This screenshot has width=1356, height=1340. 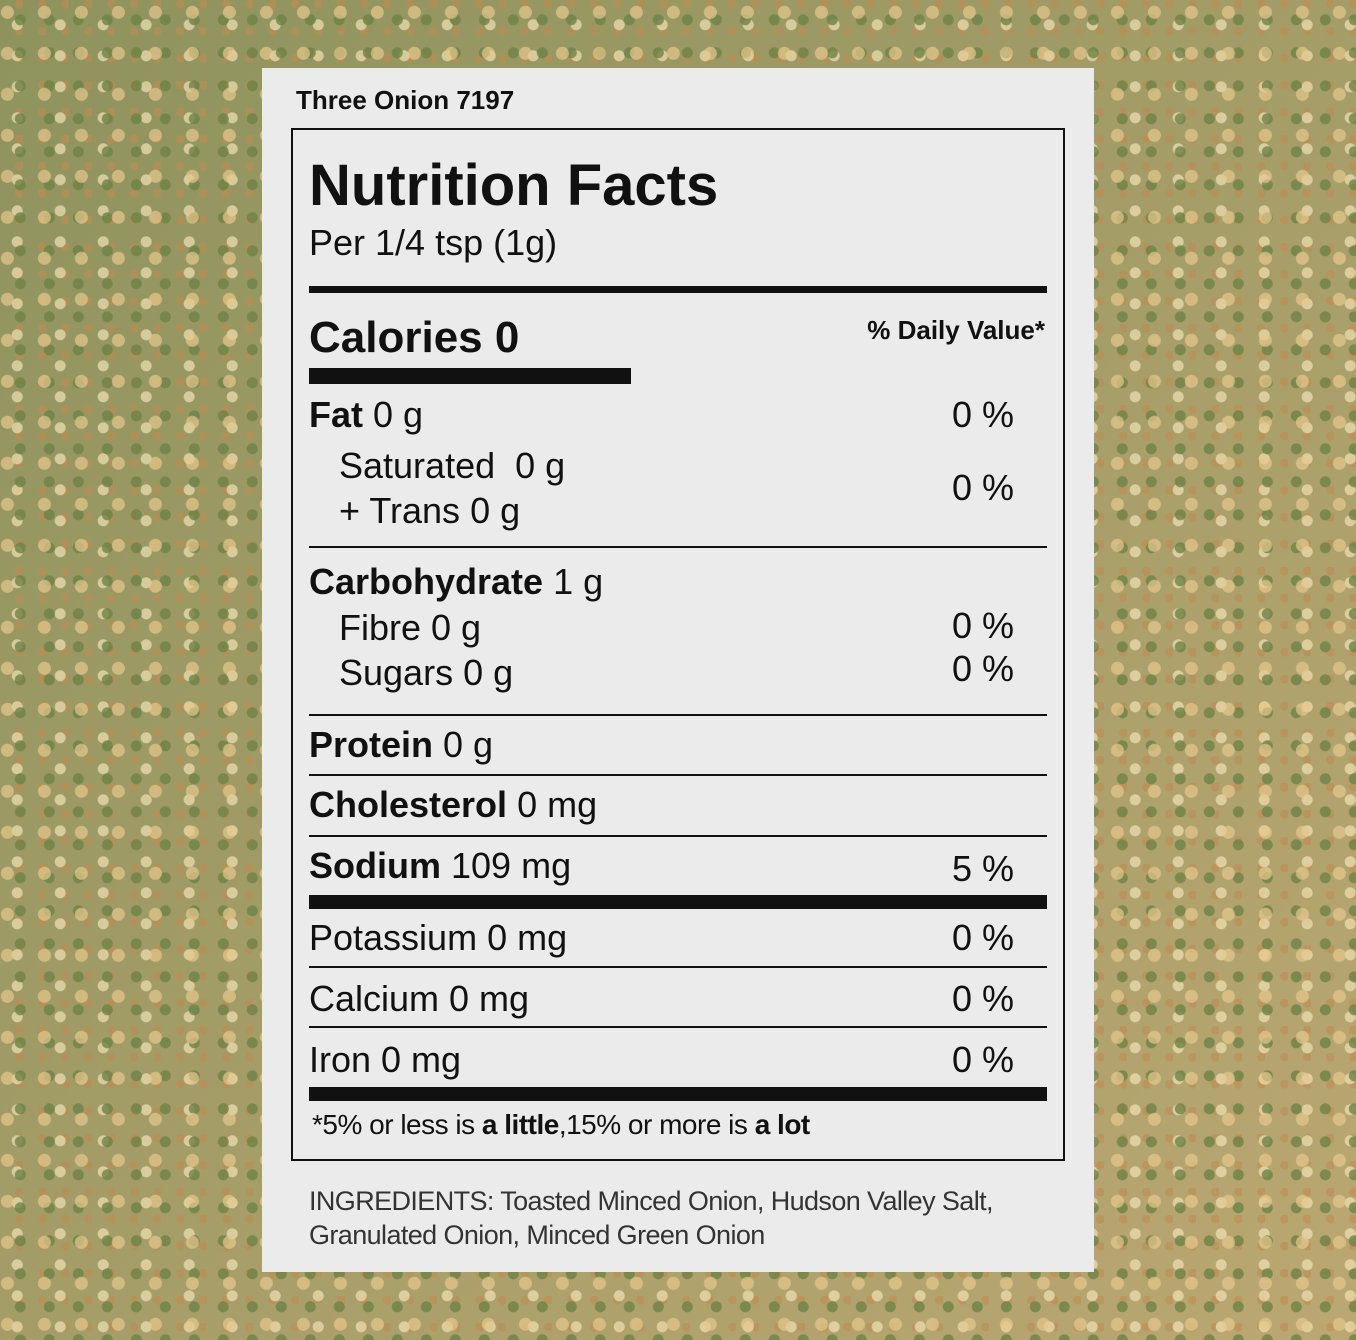 I want to click on sodium: Sodium 109 mg, so click(x=440, y=866).